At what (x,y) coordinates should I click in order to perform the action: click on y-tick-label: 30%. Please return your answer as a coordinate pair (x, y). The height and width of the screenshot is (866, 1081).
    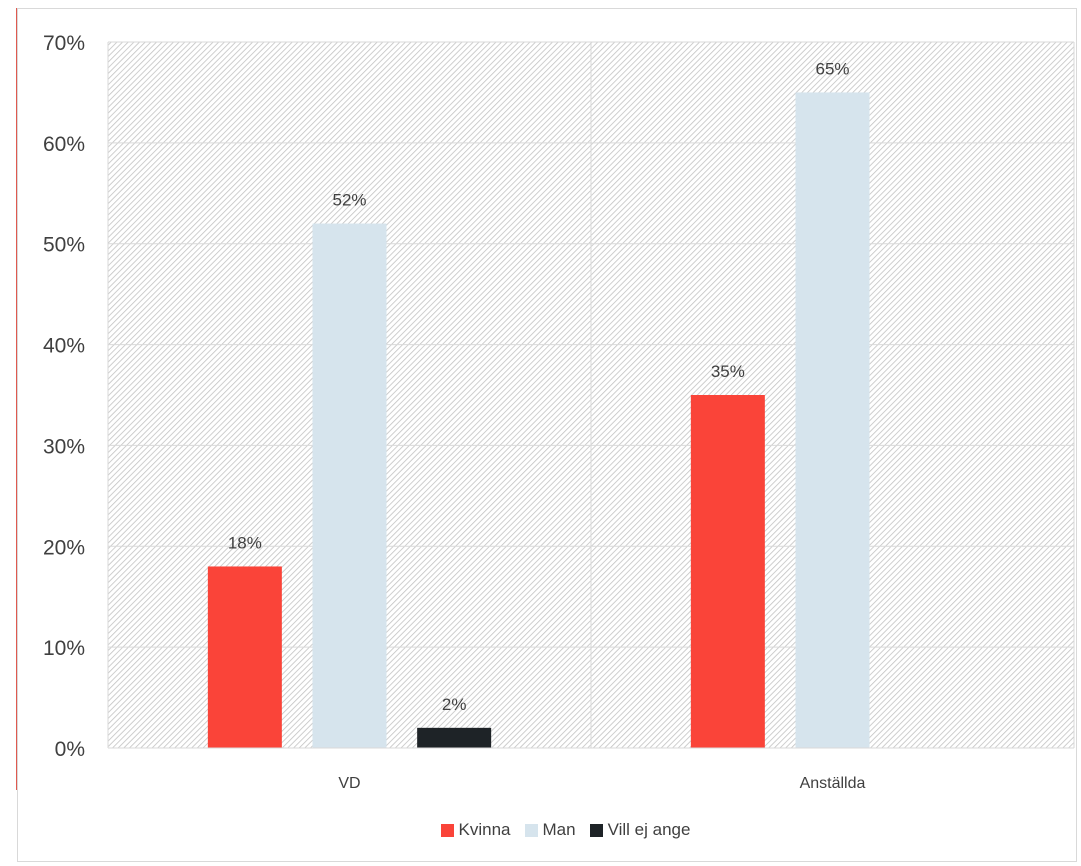
    Looking at the image, I should click on (64, 446).